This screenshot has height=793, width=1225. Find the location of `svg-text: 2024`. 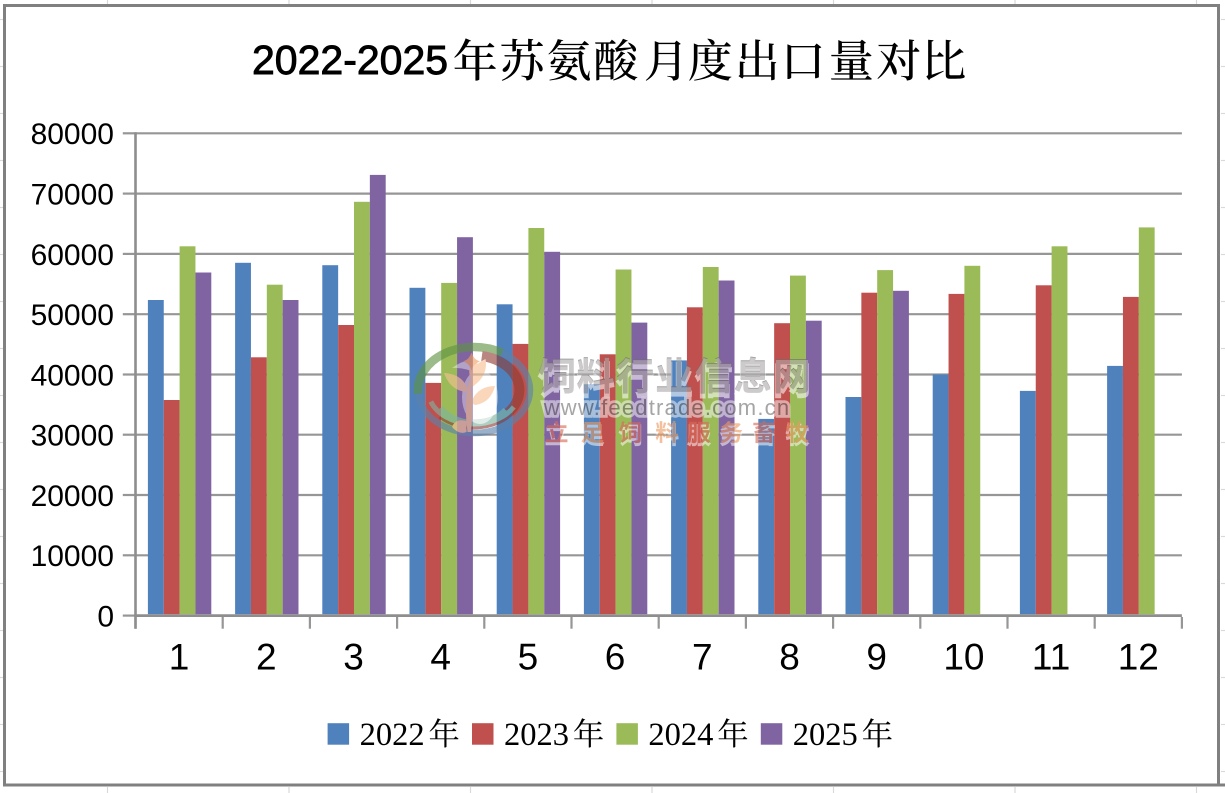

svg-text: 2024 is located at coordinates (680, 735).